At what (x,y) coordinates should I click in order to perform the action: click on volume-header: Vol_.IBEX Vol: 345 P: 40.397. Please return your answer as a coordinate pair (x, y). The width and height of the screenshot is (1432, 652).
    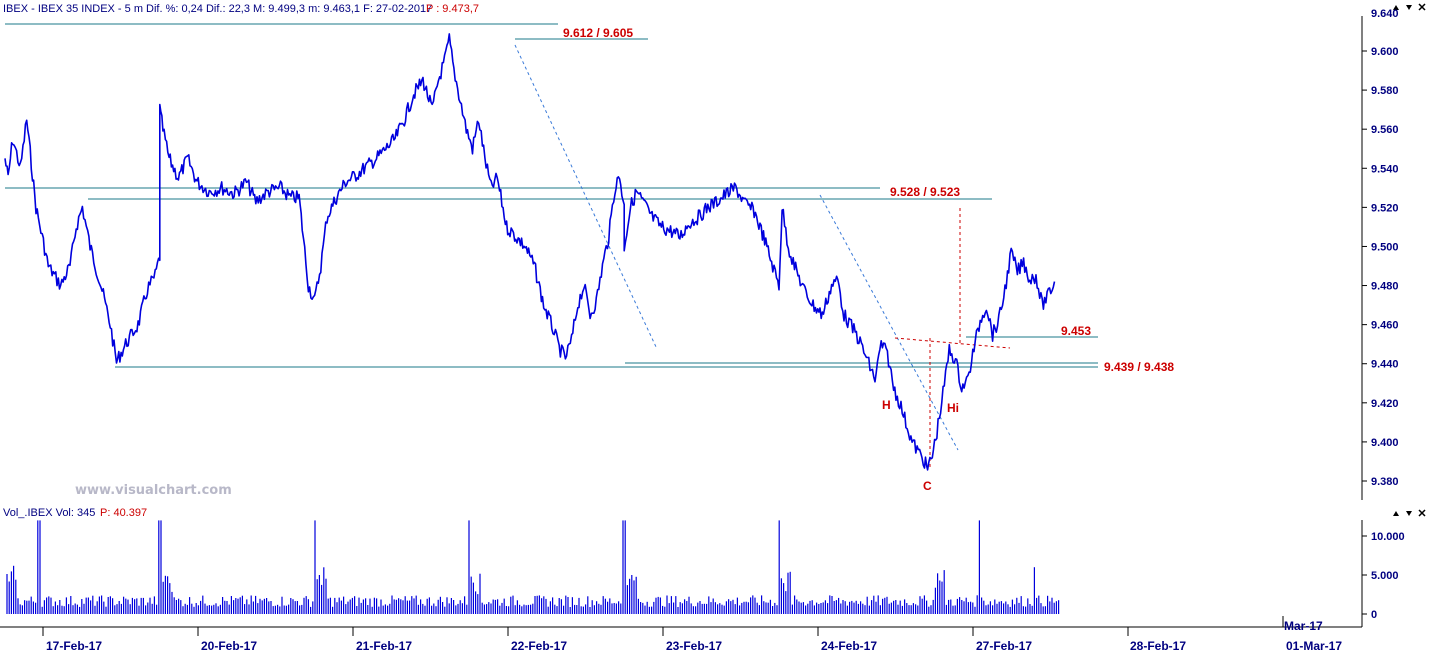
    Looking at the image, I should click on (75, 513).